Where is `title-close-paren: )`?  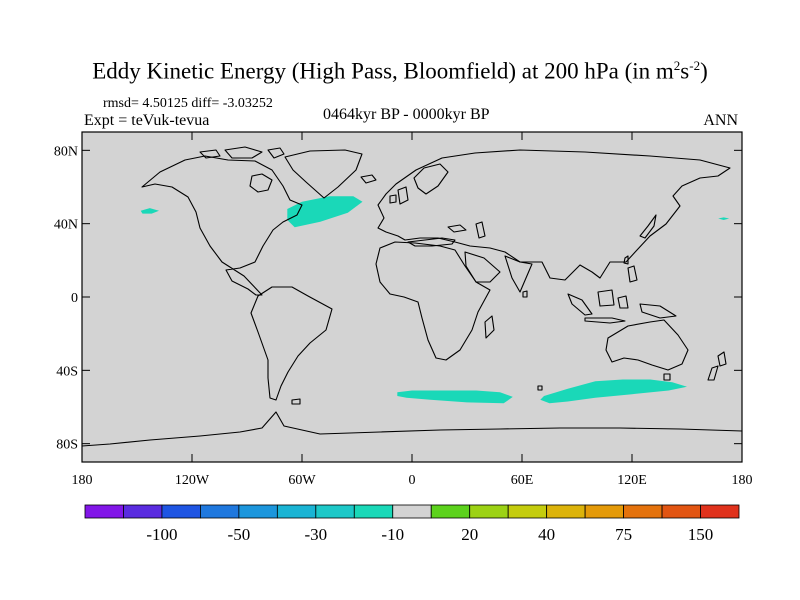 title-close-paren: ) is located at coordinates (704, 71).